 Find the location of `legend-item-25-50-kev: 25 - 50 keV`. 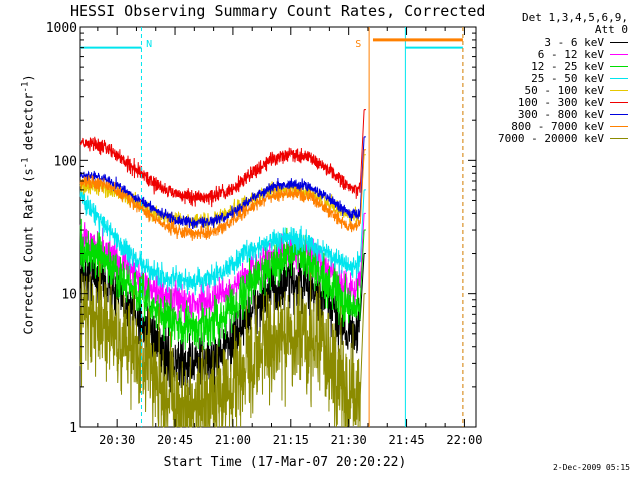

legend-item-25-50-kev: 25 - 50 keV is located at coordinates (553, 78).